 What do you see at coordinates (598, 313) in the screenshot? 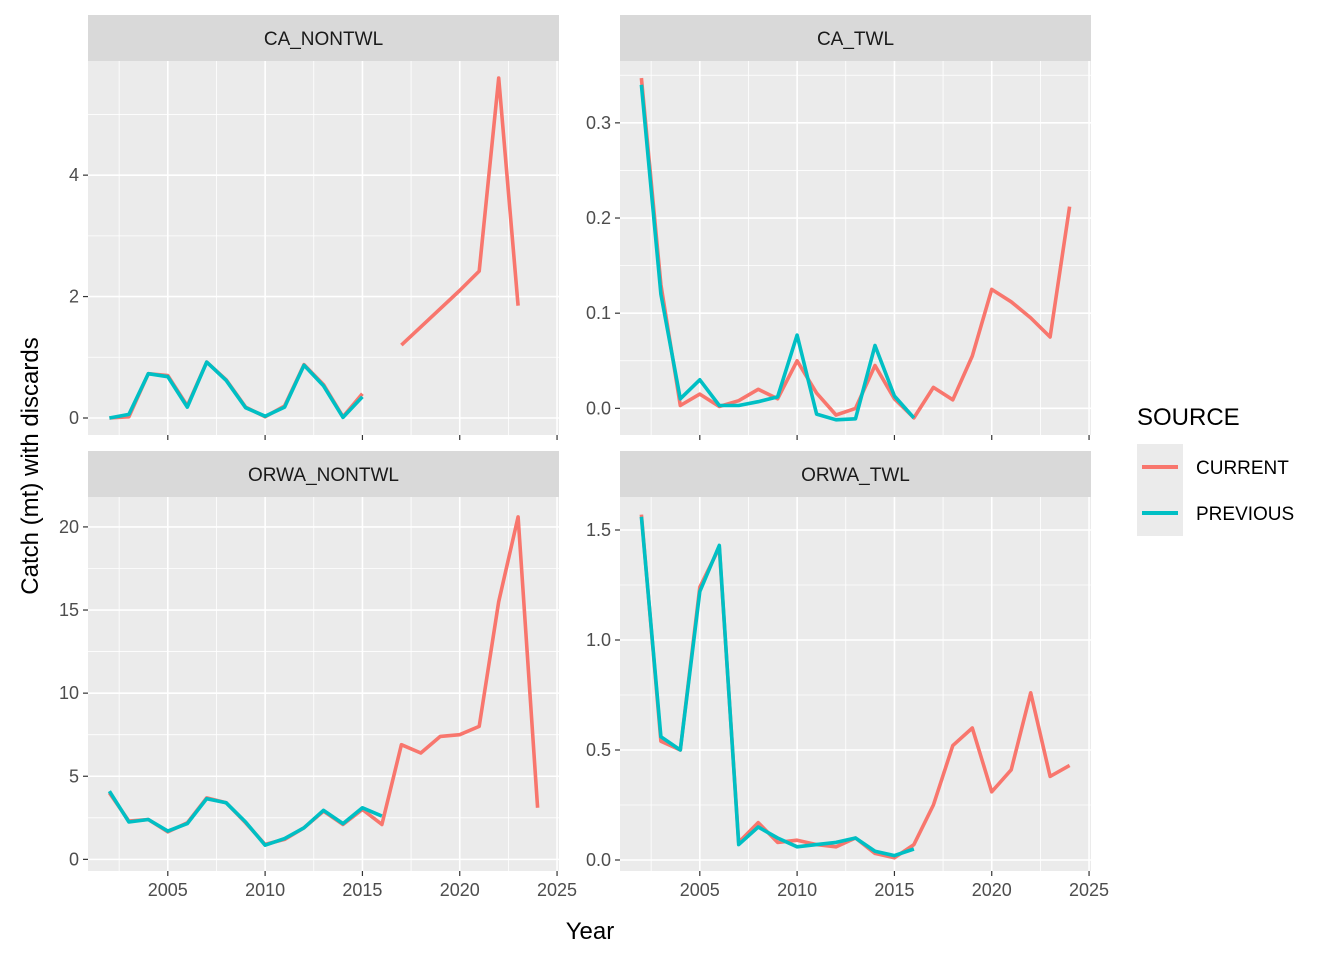
I see `y-tick-label: 0.1` at bounding box center [598, 313].